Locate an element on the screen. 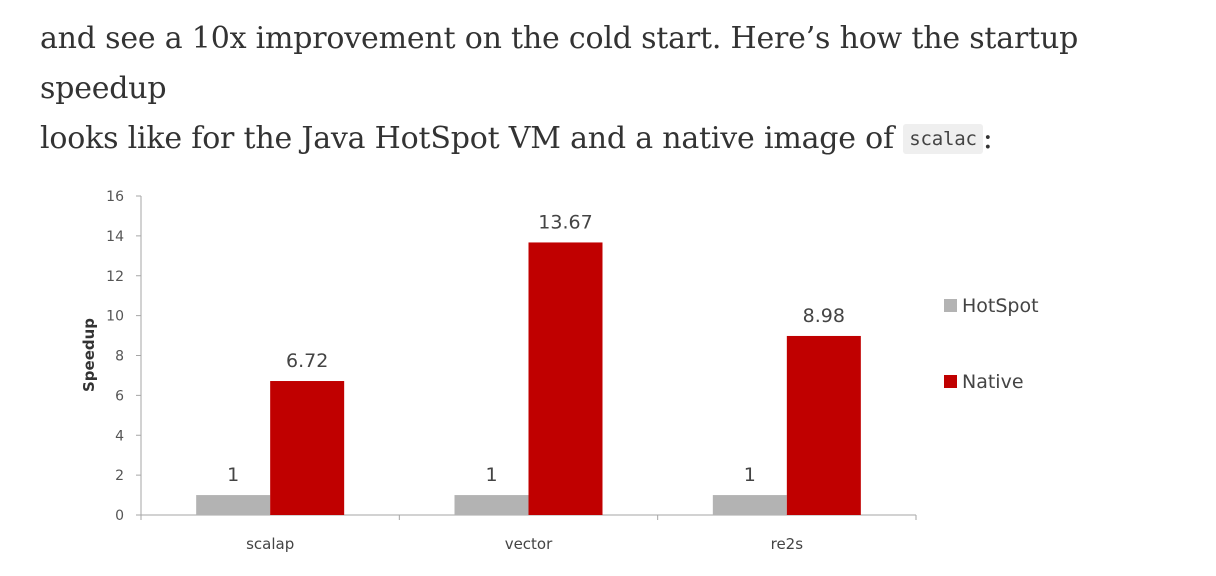  y-tick-label: 0 is located at coordinates (119, 516).